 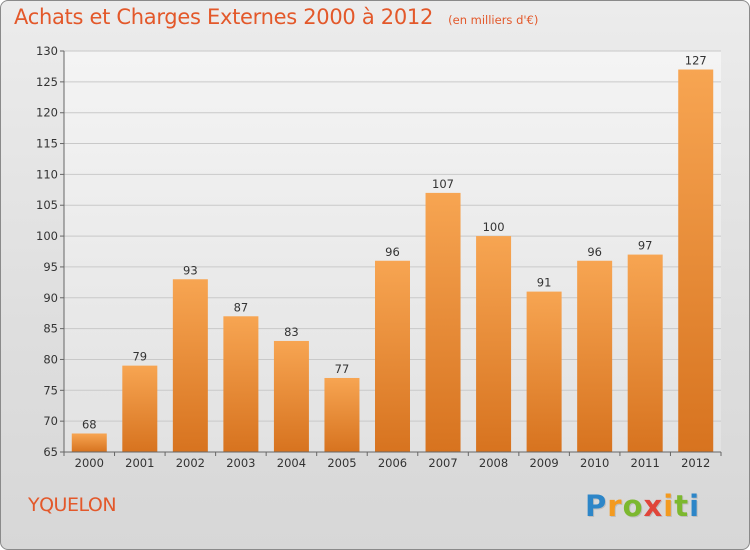 What do you see at coordinates (224, 17) in the screenshot?
I see `chart-title: Achats et Charges Externes 2000 à 2012` at bounding box center [224, 17].